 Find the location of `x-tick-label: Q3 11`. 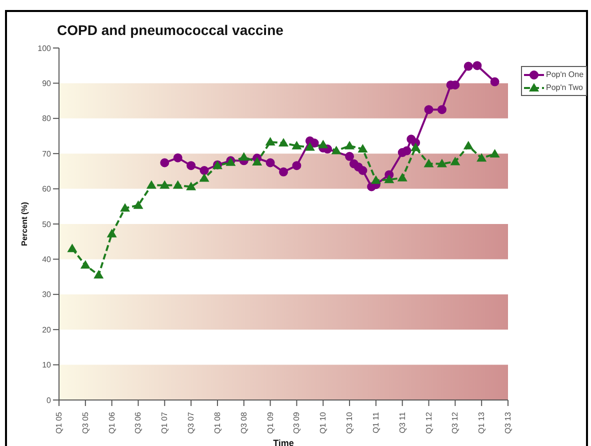

x-tick-label: Q3 11 is located at coordinates (402, 422).